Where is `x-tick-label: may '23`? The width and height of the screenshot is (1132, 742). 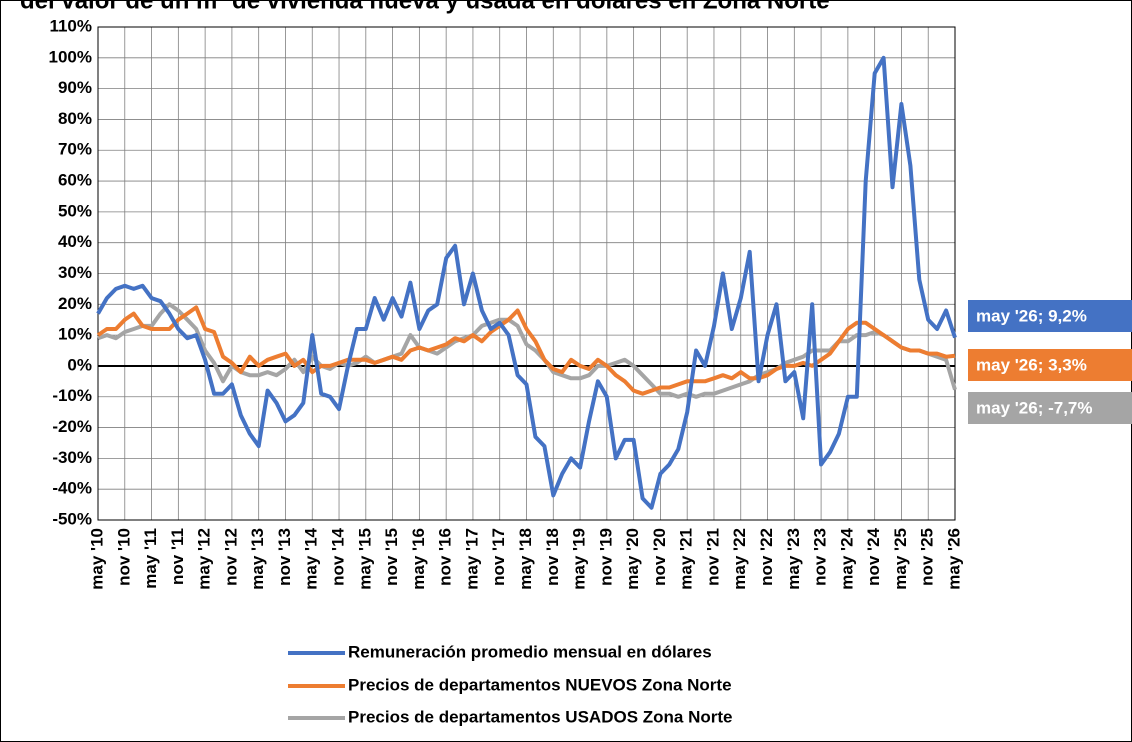
x-tick-label: may '23 is located at coordinates (793, 559).